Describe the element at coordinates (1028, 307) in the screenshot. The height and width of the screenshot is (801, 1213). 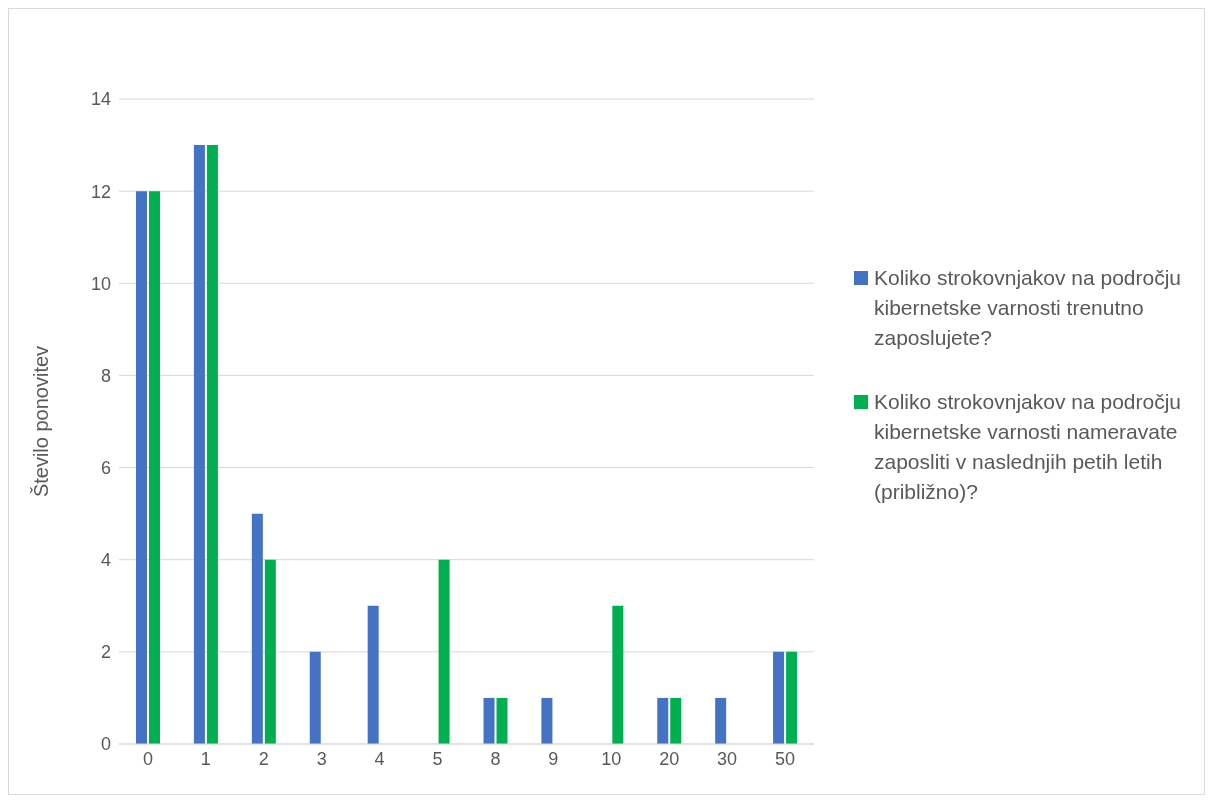
I see `legend-label: Koliko strokovnjakov na področju kibernetske varnosti trenutno zaposlujete?` at that location.